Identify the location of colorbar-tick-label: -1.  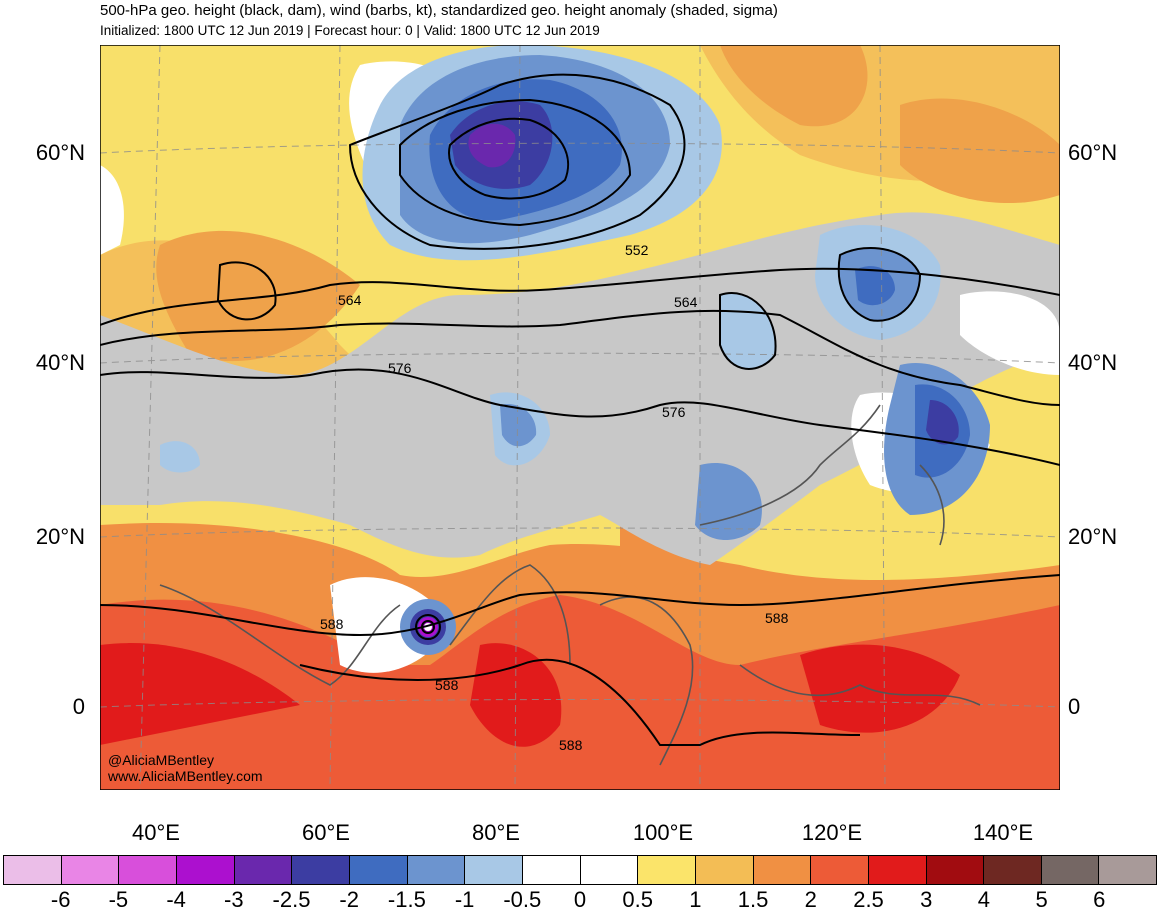
(464, 899).